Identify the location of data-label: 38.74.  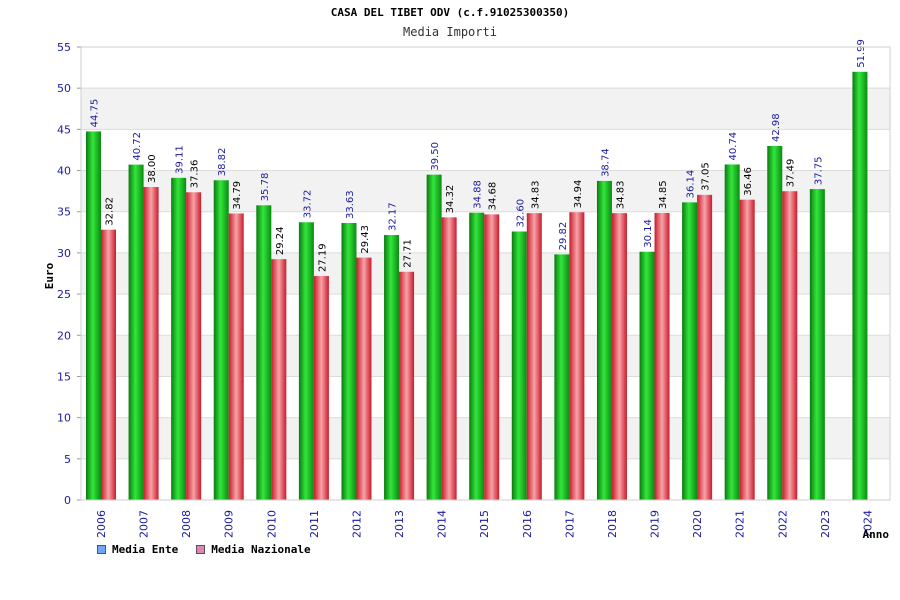
(605, 162).